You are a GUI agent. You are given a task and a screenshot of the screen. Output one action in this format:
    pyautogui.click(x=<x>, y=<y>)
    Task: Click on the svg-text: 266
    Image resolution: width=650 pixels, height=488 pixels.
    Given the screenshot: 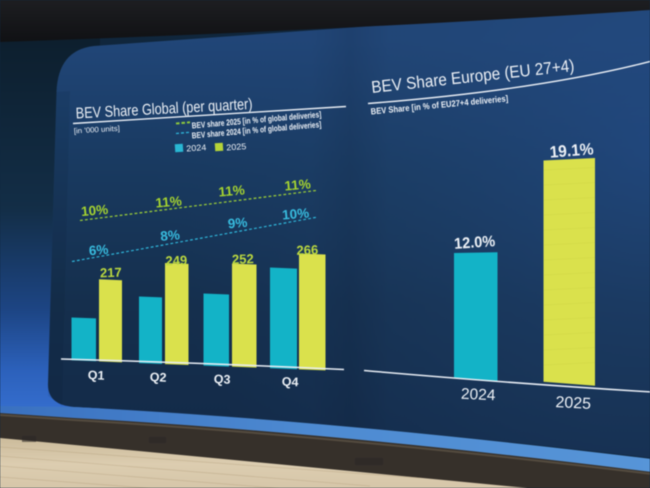 What is the action you would take?
    pyautogui.click(x=307, y=250)
    